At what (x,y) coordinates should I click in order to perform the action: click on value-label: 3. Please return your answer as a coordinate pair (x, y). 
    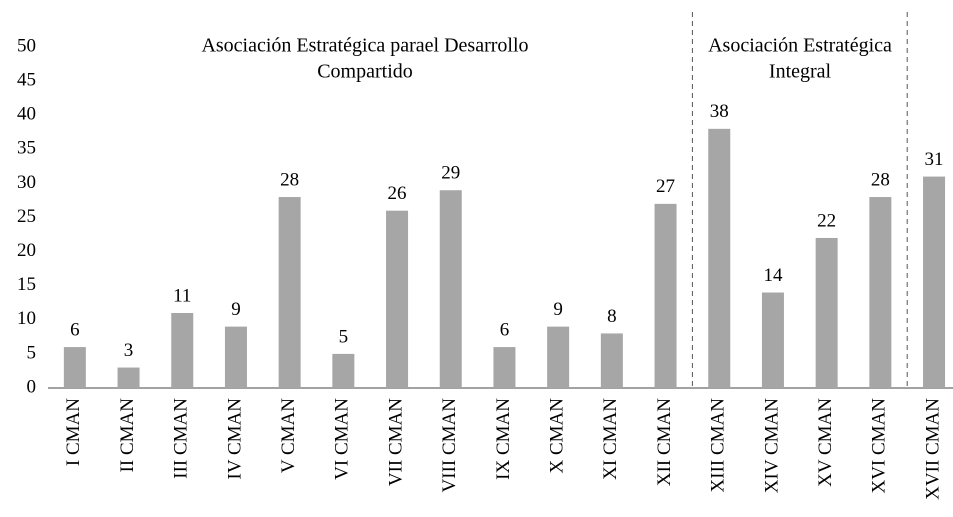
    Looking at the image, I should click on (129, 350).